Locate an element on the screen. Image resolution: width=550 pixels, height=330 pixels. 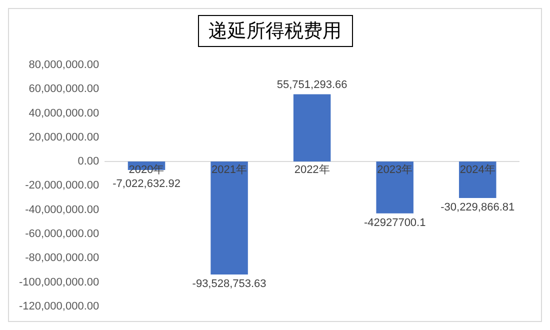
y-tick-label: -120,000,000.00 is located at coordinates (59, 306).